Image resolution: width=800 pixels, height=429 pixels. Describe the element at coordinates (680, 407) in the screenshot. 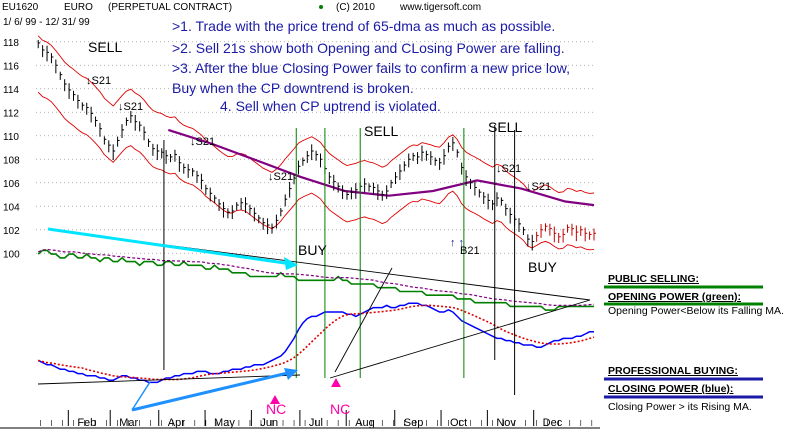

I see `closing-power-desc: Closing Power > its Rising MA.` at that location.